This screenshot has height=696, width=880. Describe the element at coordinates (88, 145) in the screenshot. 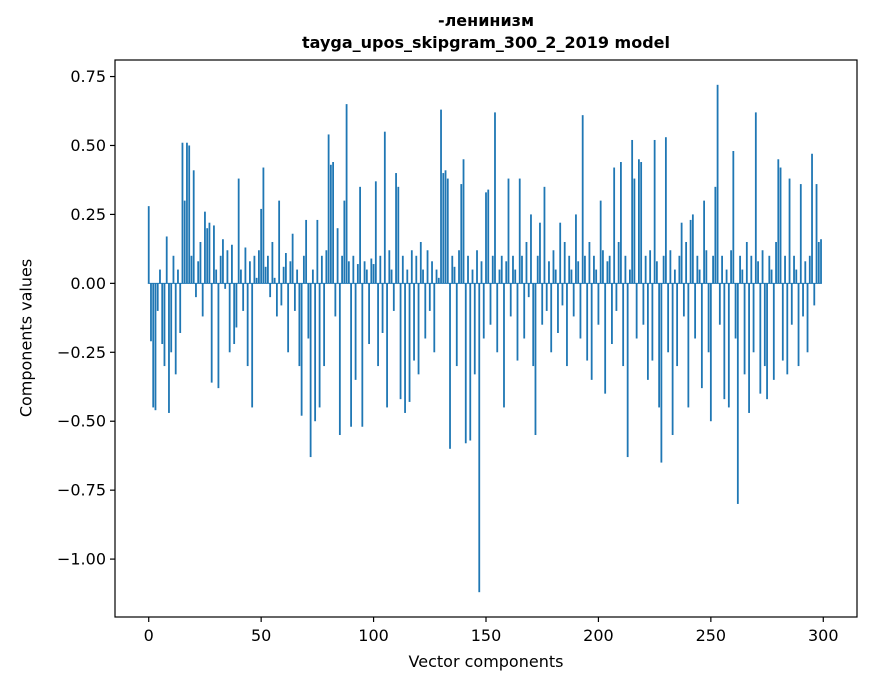

I see `y-tick-label: 0.50` at that location.